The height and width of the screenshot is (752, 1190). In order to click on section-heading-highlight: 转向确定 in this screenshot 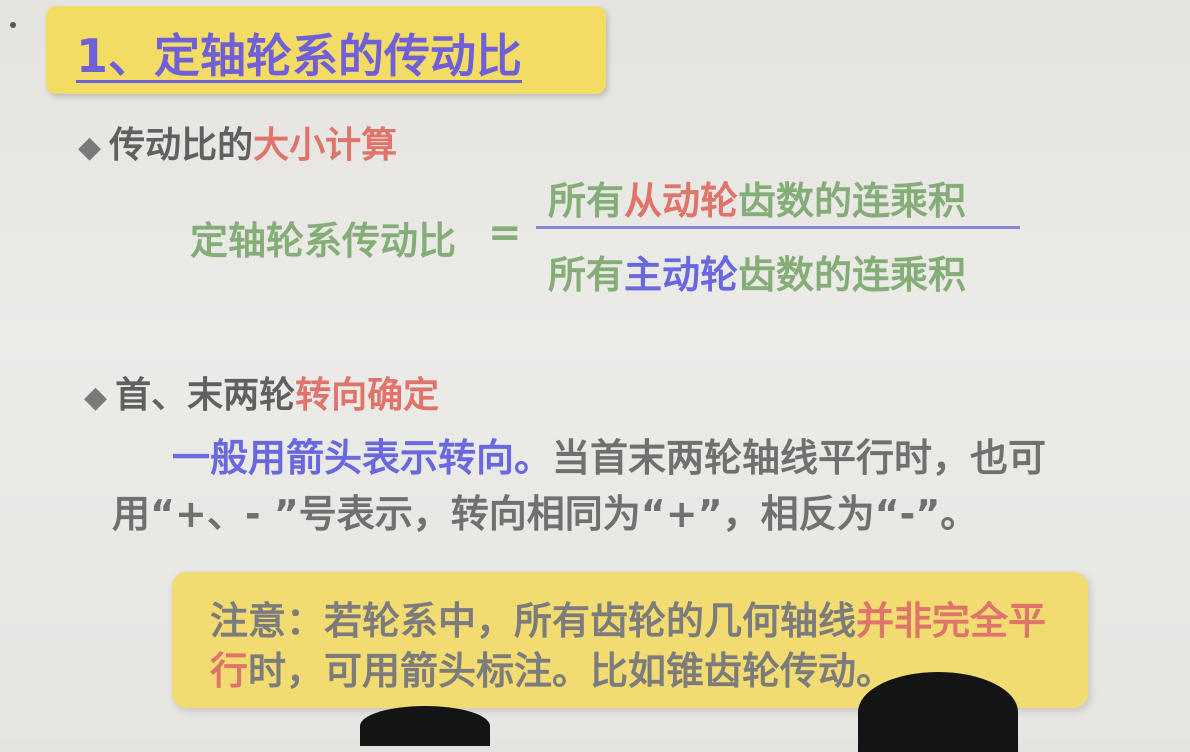, I will do `click(367, 395)`.